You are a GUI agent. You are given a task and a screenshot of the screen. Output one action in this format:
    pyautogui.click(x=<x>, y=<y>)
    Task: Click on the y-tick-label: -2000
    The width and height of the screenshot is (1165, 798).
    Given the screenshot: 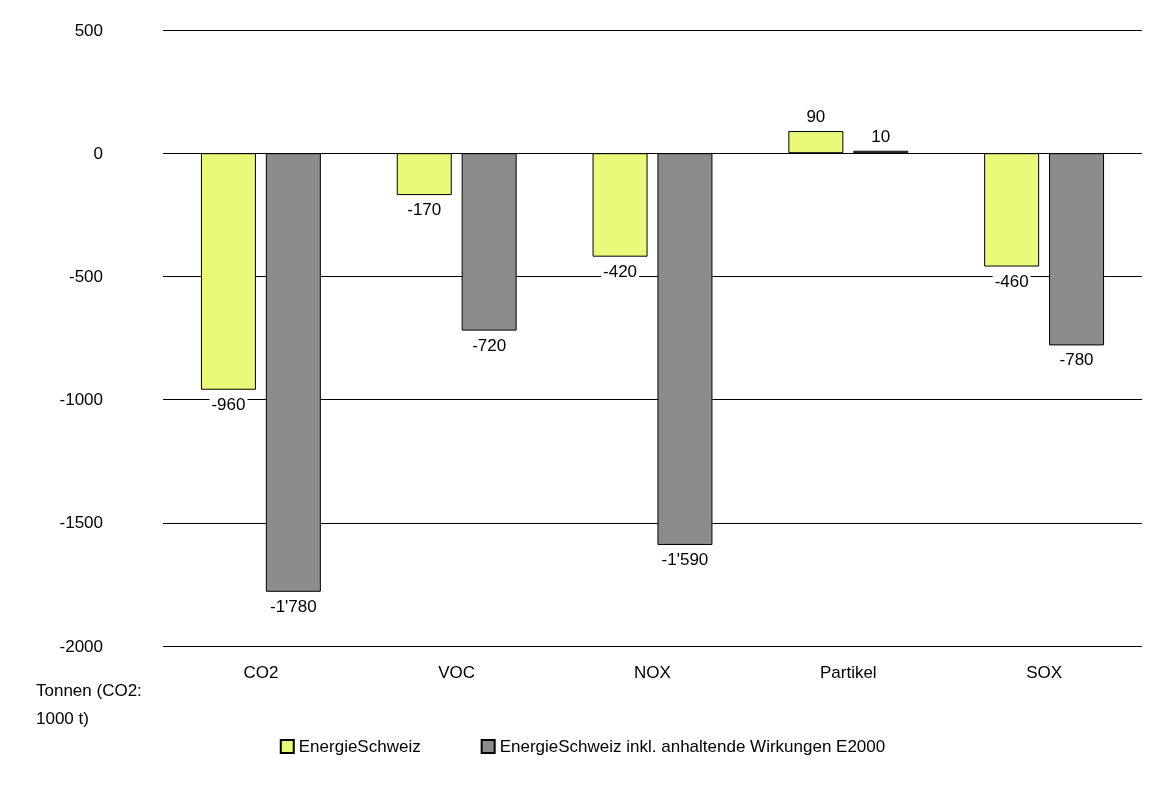 What is the action you would take?
    pyautogui.click(x=81, y=646)
    